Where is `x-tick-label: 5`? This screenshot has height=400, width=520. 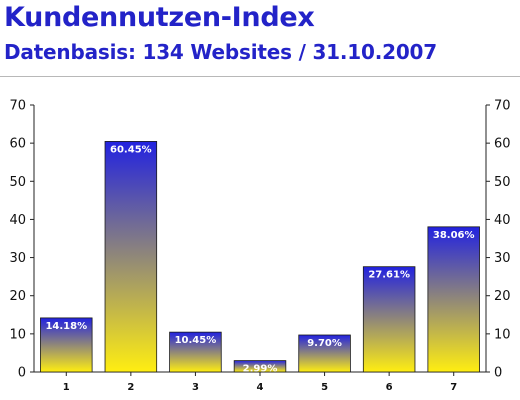
x-tick-label: 5 is located at coordinates (324, 387).